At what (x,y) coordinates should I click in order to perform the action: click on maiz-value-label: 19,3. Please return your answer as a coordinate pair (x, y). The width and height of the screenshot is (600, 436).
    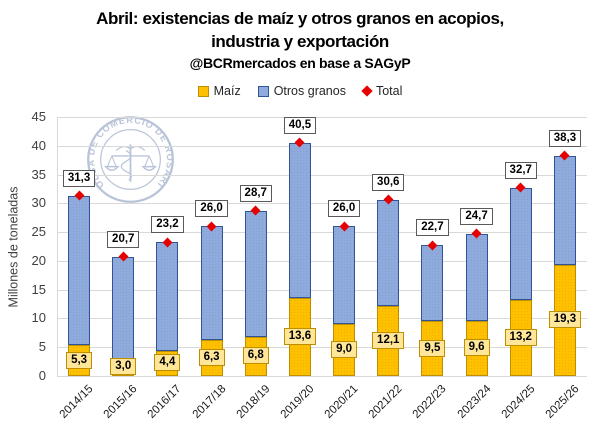
    Looking at the image, I should click on (565, 320).